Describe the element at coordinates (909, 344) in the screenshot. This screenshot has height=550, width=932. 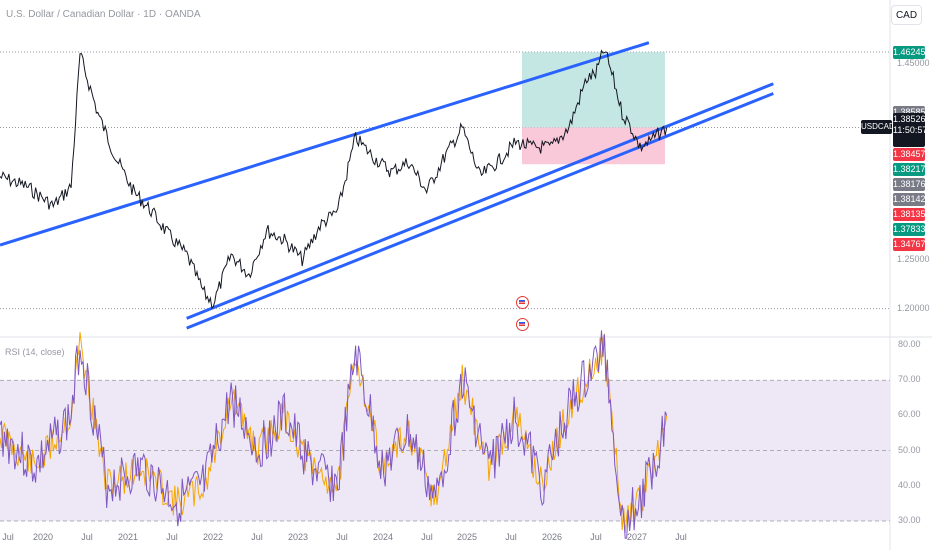
I see `rsi-axis-label: 80.00` at that location.